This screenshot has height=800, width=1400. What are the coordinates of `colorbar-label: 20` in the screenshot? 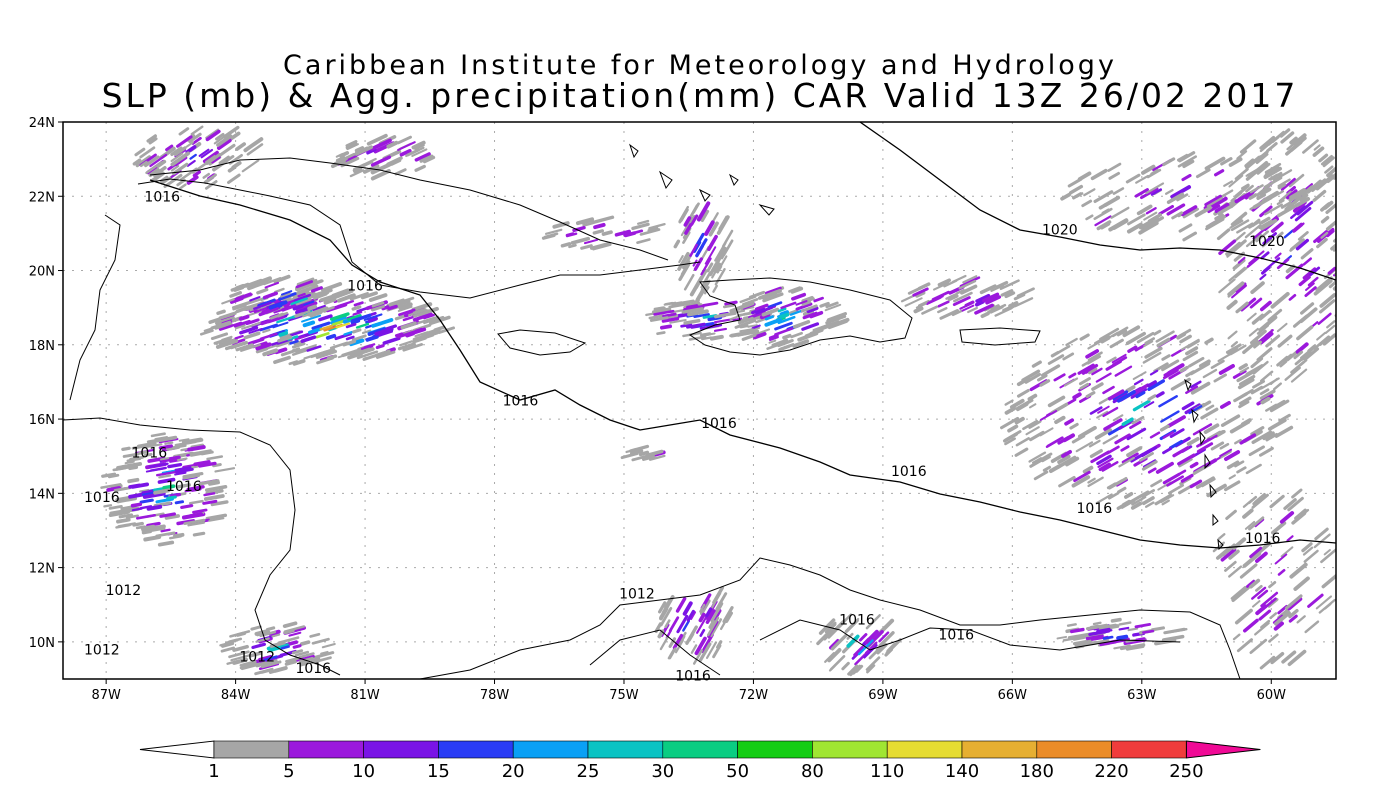 It's located at (513, 771).